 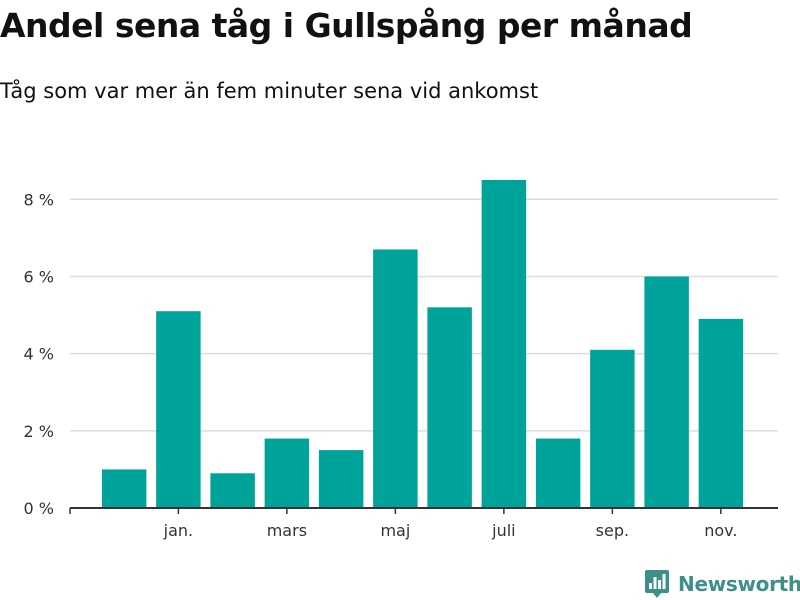 What do you see at coordinates (287, 530) in the screenshot?
I see `x-tick-label: mars` at bounding box center [287, 530].